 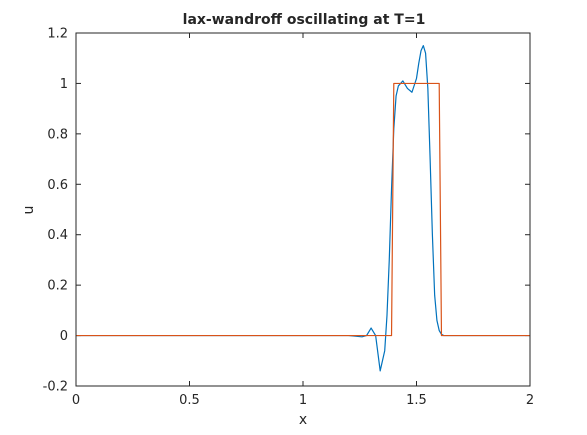 I want to click on x-tick-label: 2, so click(x=530, y=400).